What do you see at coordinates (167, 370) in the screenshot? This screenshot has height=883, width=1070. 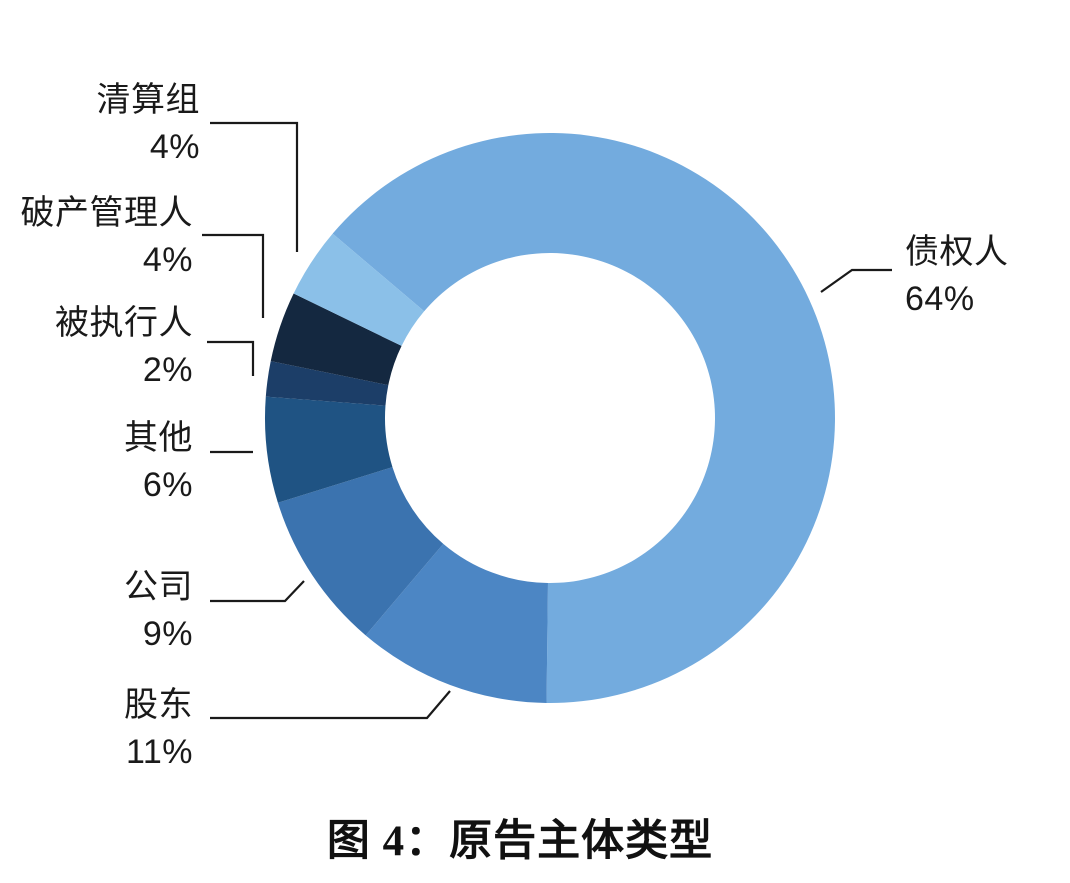 I see `callout-percent-value: 2%` at bounding box center [167, 370].